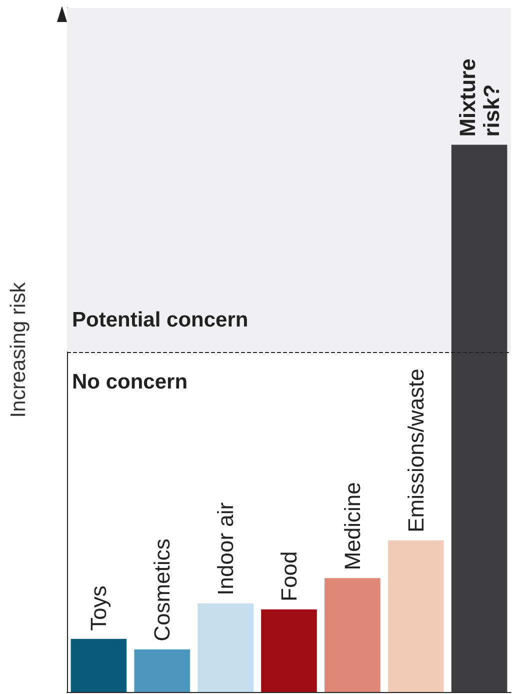 The image size is (521, 694). What do you see at coordinates (479, 94) in the screenshot?
I see `x-tick-label: Mixture risk?` at bounding box center [479, 94].